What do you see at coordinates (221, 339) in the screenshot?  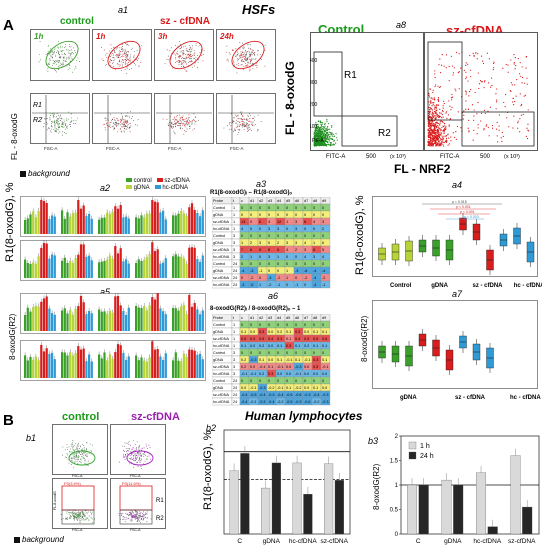 I see `cell-text: sz-cfDNA` at bounding box center [221, 339].